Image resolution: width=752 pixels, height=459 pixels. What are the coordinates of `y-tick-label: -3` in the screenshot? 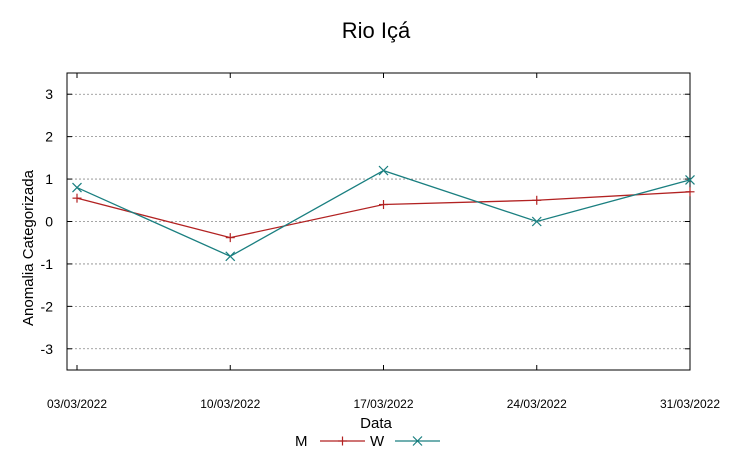 It's located at (47, 349).